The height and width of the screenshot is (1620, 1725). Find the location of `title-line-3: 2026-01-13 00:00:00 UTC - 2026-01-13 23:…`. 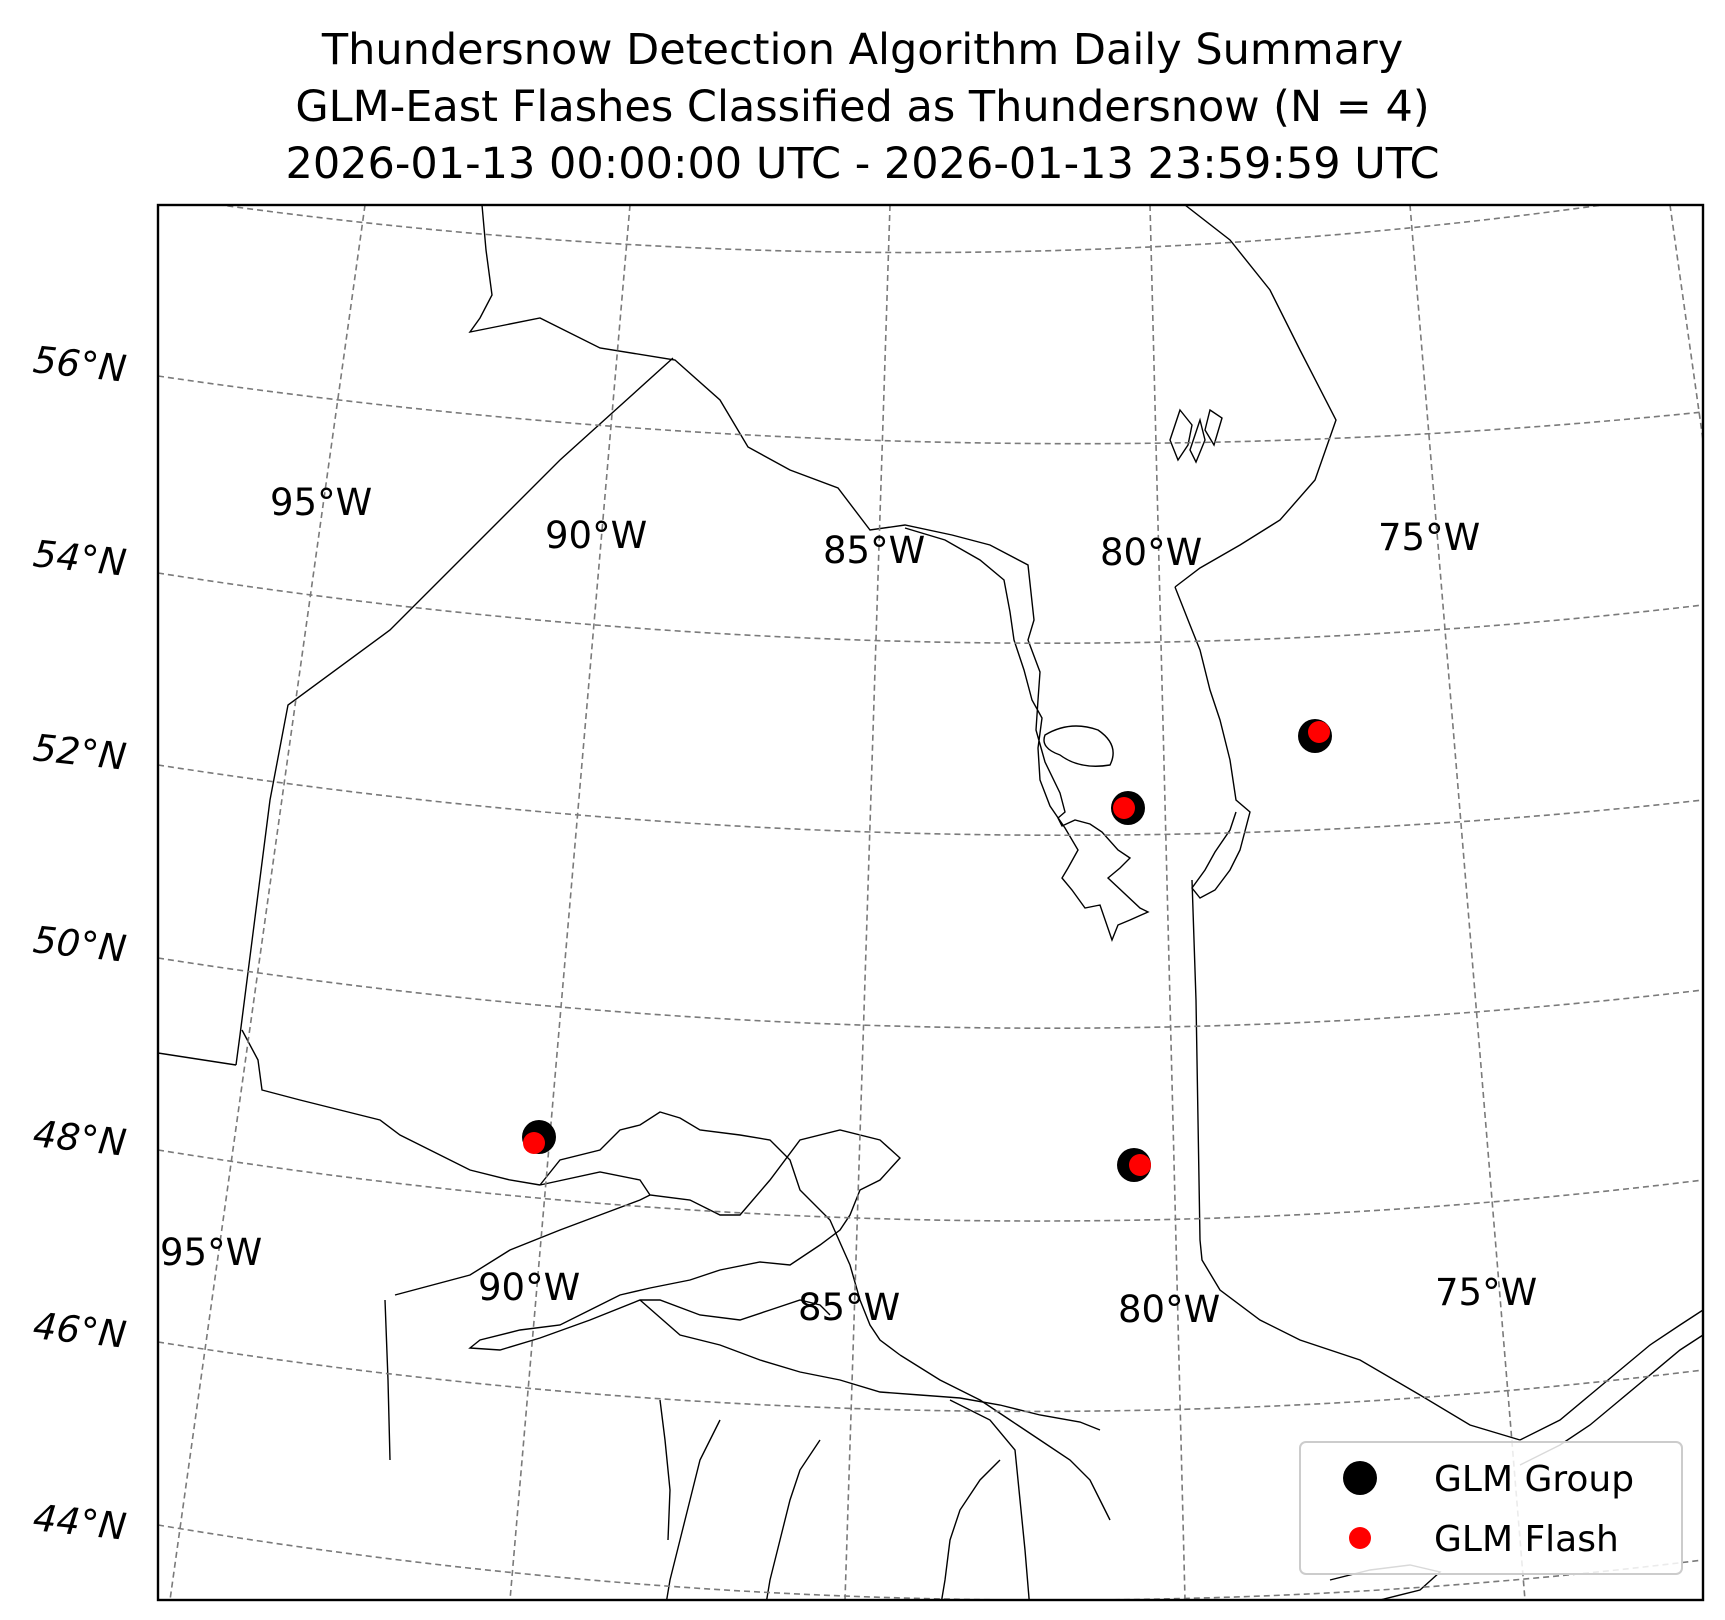

title-line-3: 2026-01-13 00:00:00 UTC - 2026-01-13 23:… is located at coordinates (862, 164).